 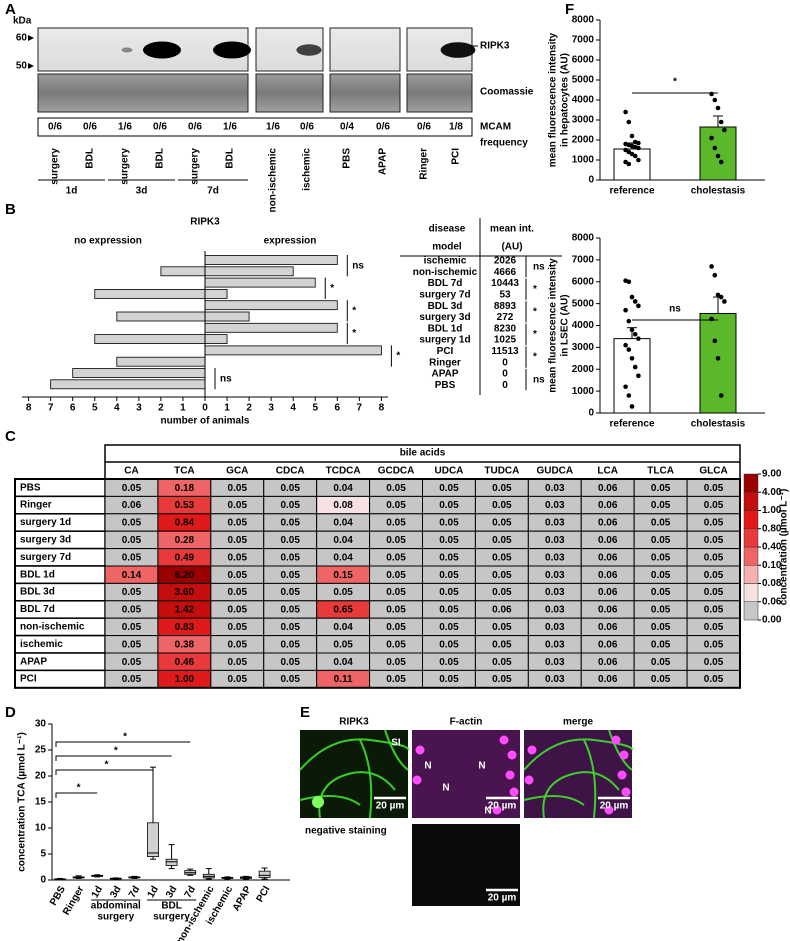 What do you see at coordinates (343, 679) in the screenshot?
I see `cell-value: 0.11` at bounding box center [343, 679].